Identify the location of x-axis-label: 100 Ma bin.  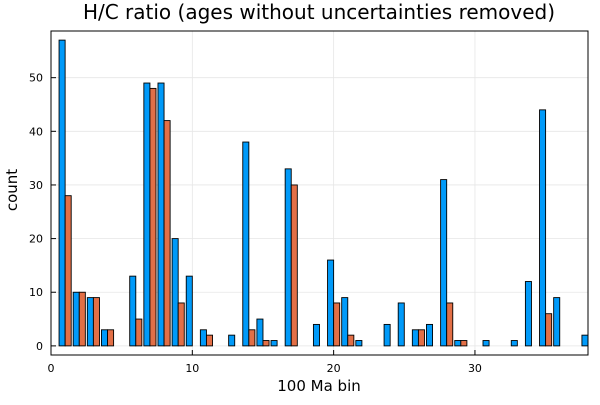
(319, 386).